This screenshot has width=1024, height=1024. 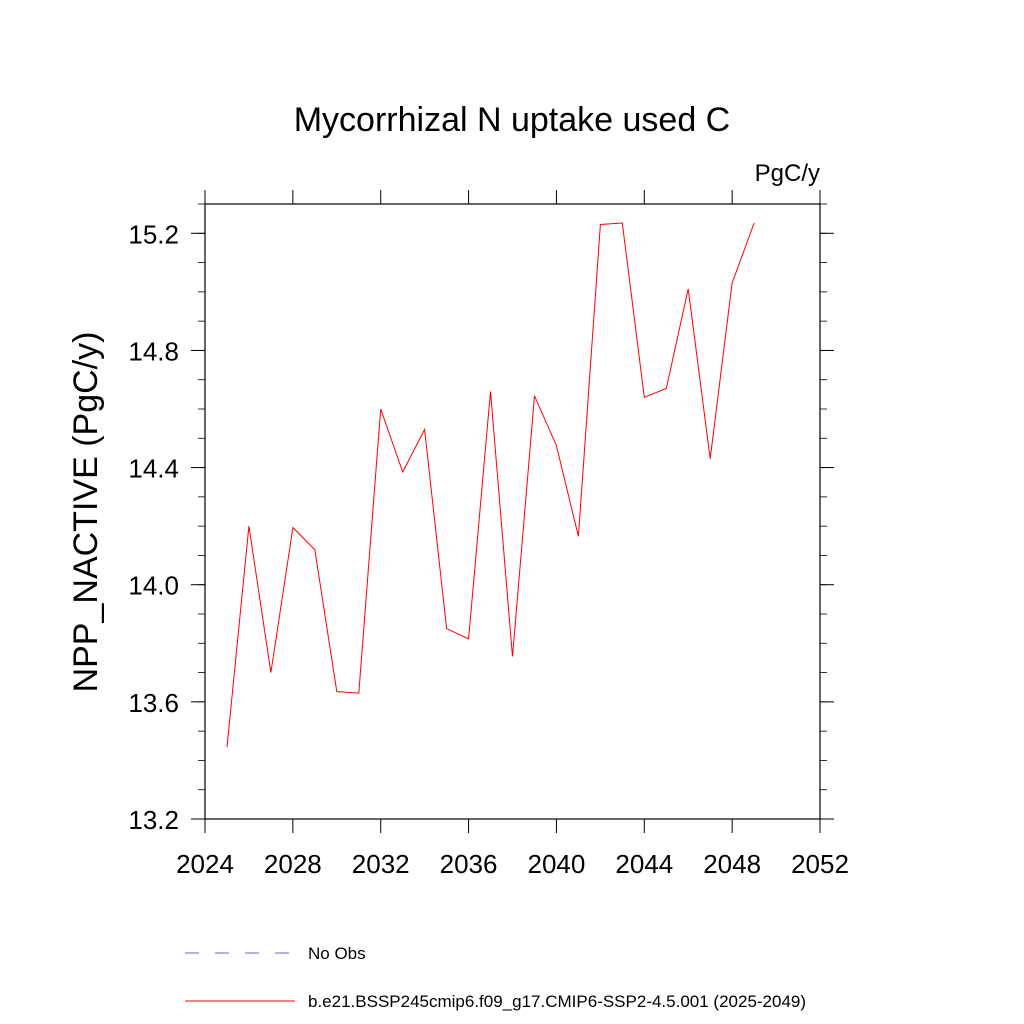 What do you see at coordinates (153, 820) in the screenshot?
I see `y-tick-label: 13.2` at bounding box center [153, 820].